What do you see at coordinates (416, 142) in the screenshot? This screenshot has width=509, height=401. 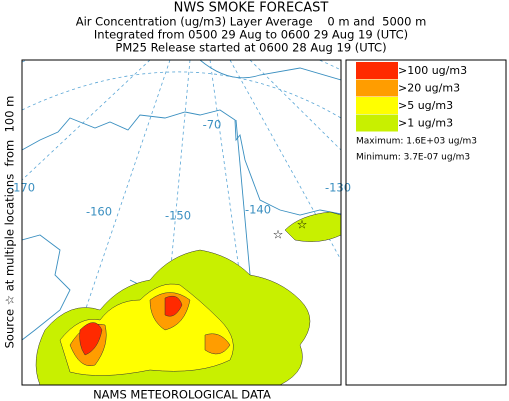 I see `legend-maximum: Maximum: 1.6E+03 ug/m3` at bounding box center [416, 142].